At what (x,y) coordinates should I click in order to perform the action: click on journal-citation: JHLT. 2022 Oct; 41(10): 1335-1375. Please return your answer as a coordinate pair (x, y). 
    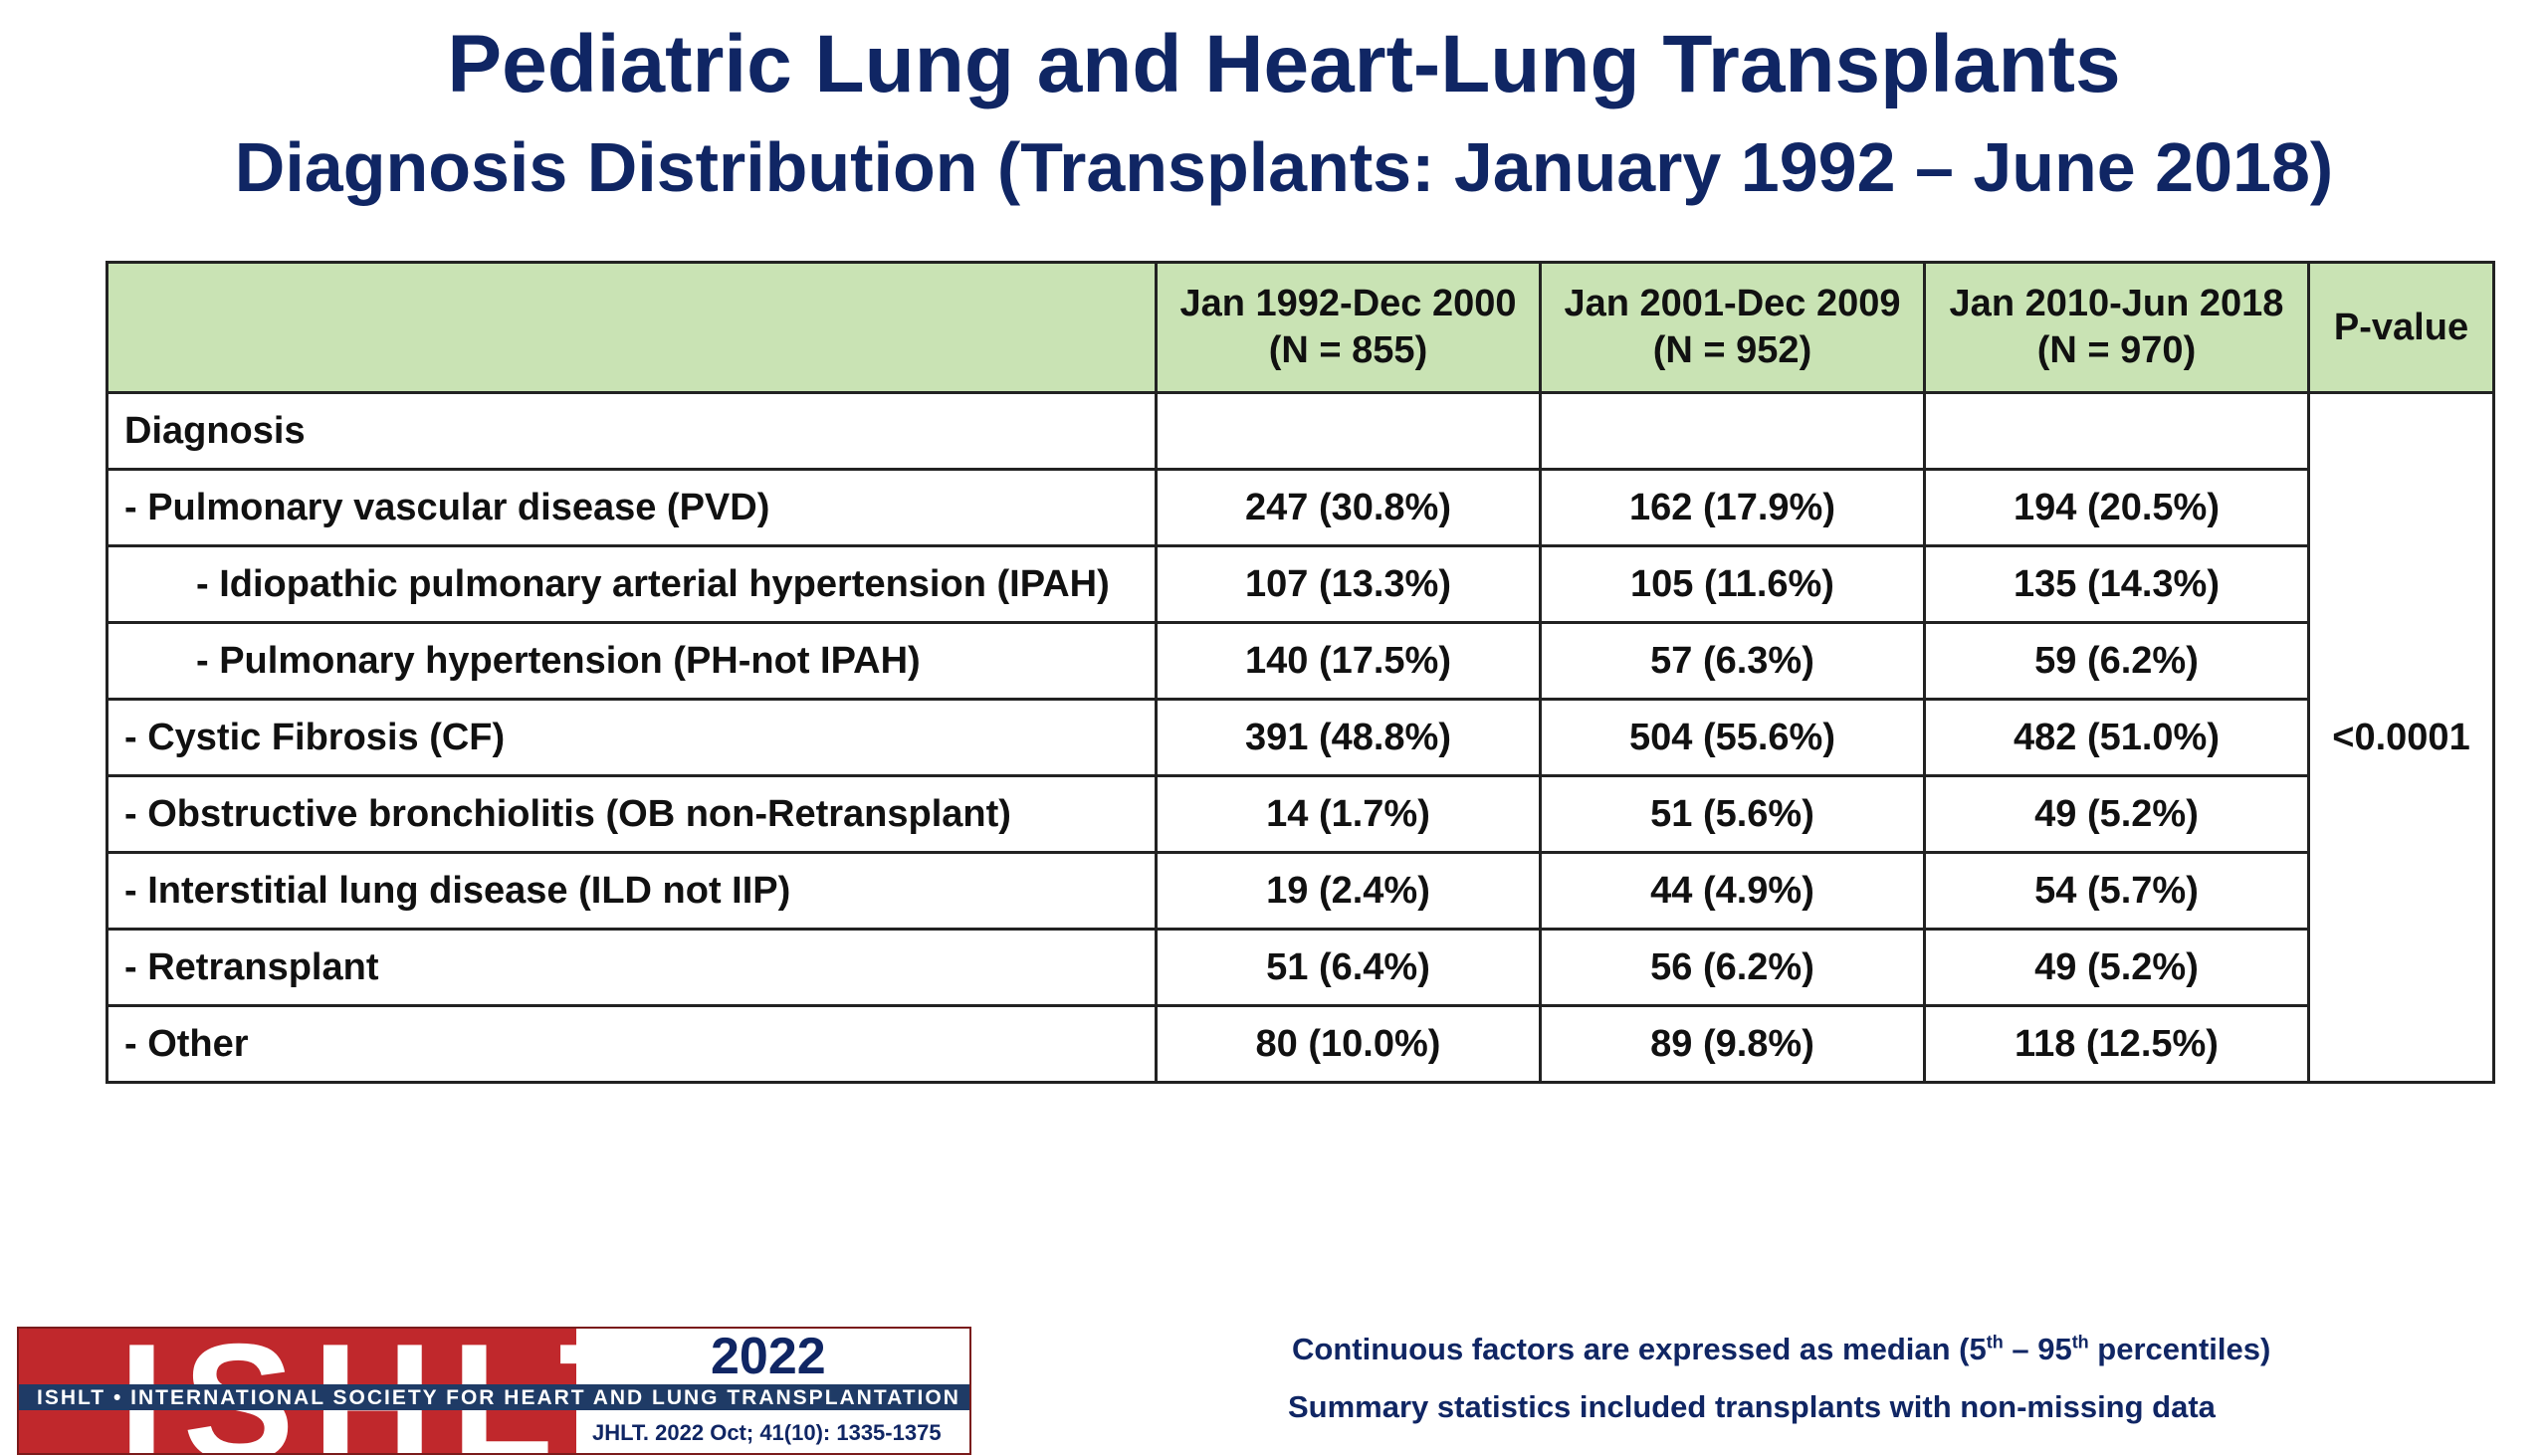
    Looking at the image, I should click on (767, 1432).